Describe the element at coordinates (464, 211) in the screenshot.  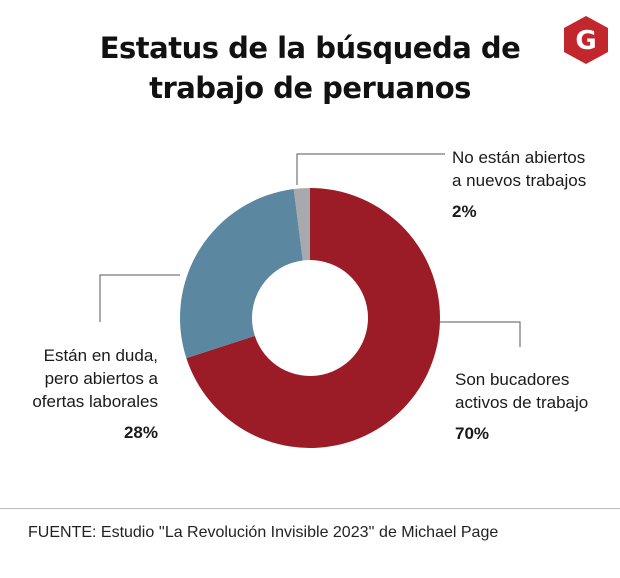
I see `label-no-abiertos-value: 2%` at that location.